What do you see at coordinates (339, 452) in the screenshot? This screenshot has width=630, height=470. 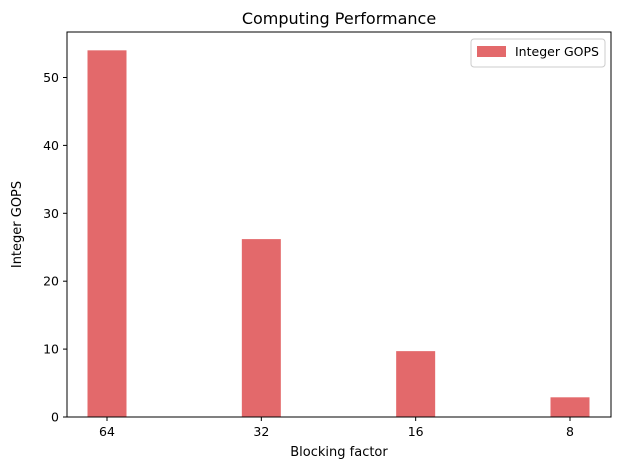 I see `x-axis-label: Blocking factor` at bounding box center [339, 452].